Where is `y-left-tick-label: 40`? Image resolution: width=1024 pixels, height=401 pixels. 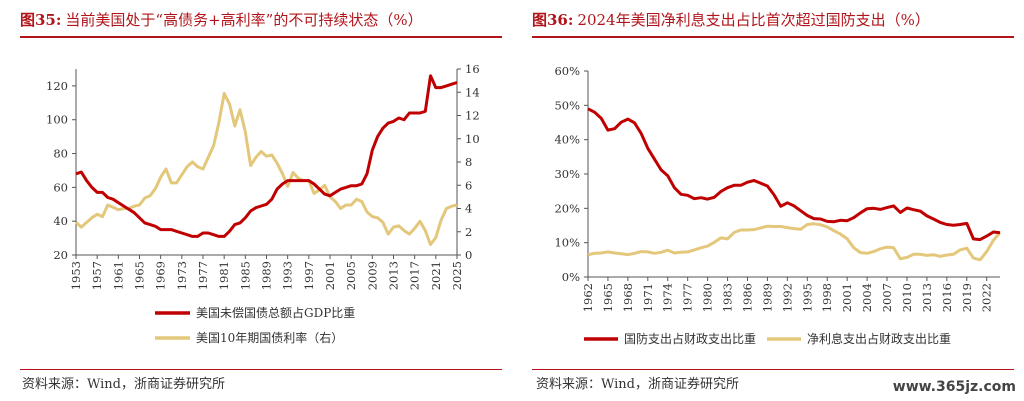 y-left-tick-label: 40 is located at coordinates (60, 221).